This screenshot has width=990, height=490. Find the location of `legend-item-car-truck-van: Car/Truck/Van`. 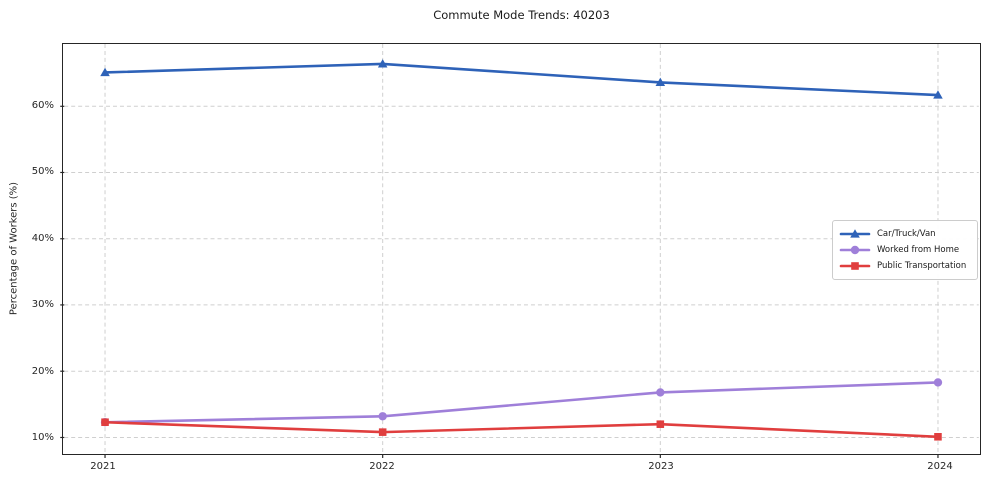

legend-item-car-truck-van: Car/Truck/Van is located at coordinates (904, 234).